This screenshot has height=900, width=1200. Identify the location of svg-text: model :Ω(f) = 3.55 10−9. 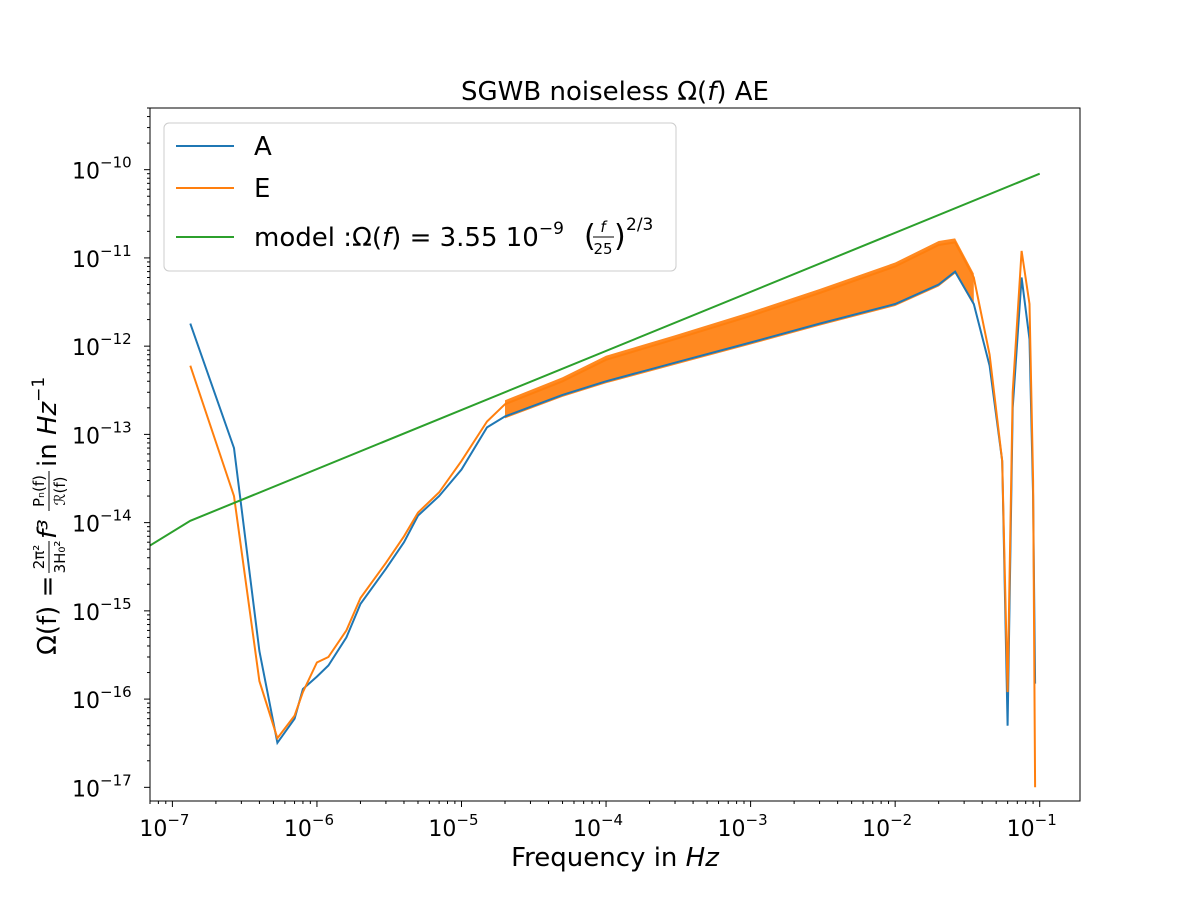
(409, 236).